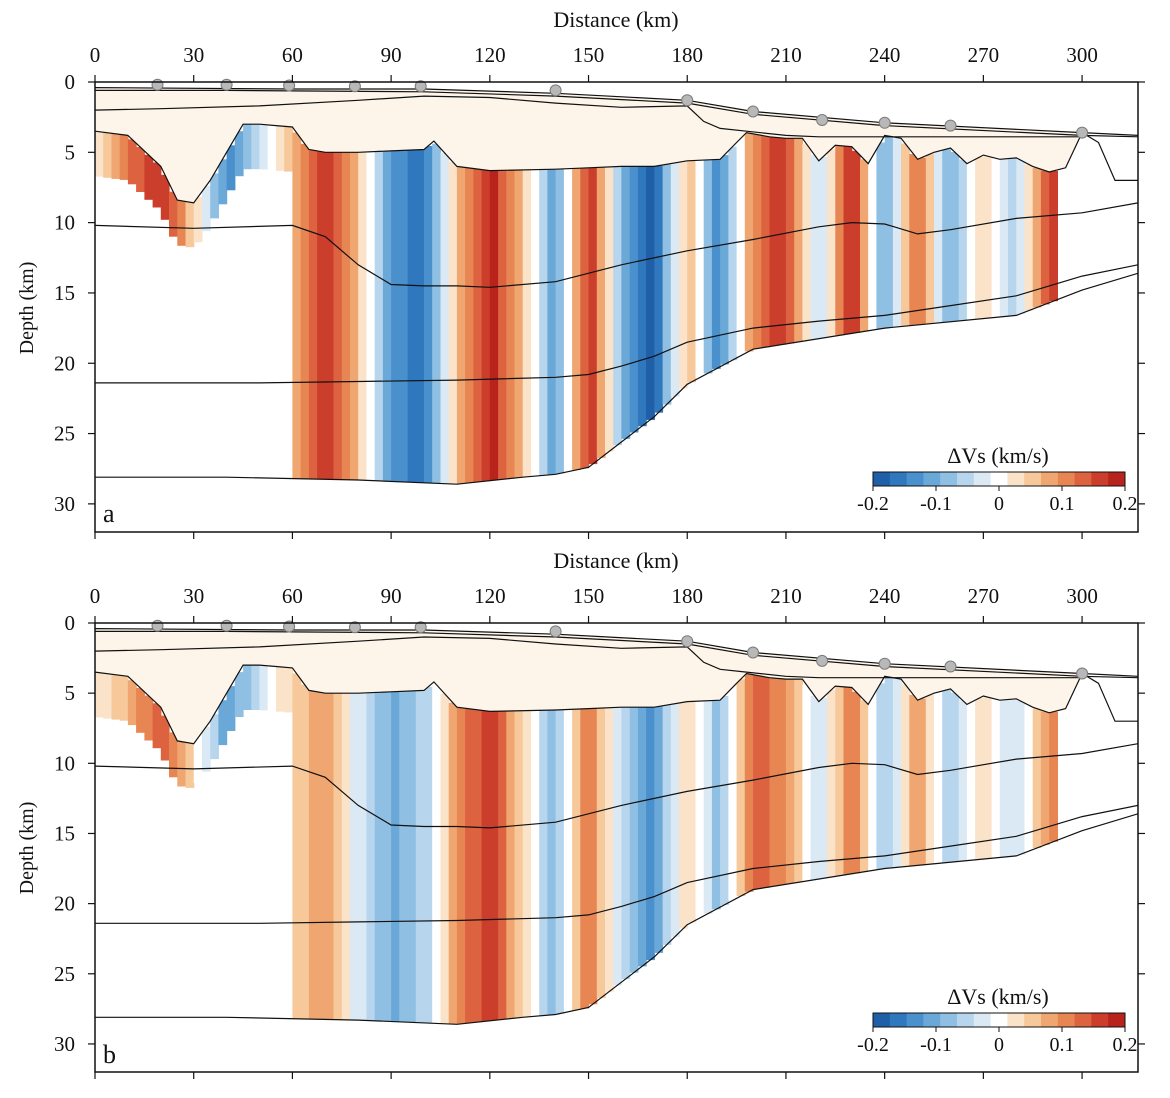  Describe the element at coordinates (70, 82) in the screenshot. I see `y-tick-label: 0` at that location.